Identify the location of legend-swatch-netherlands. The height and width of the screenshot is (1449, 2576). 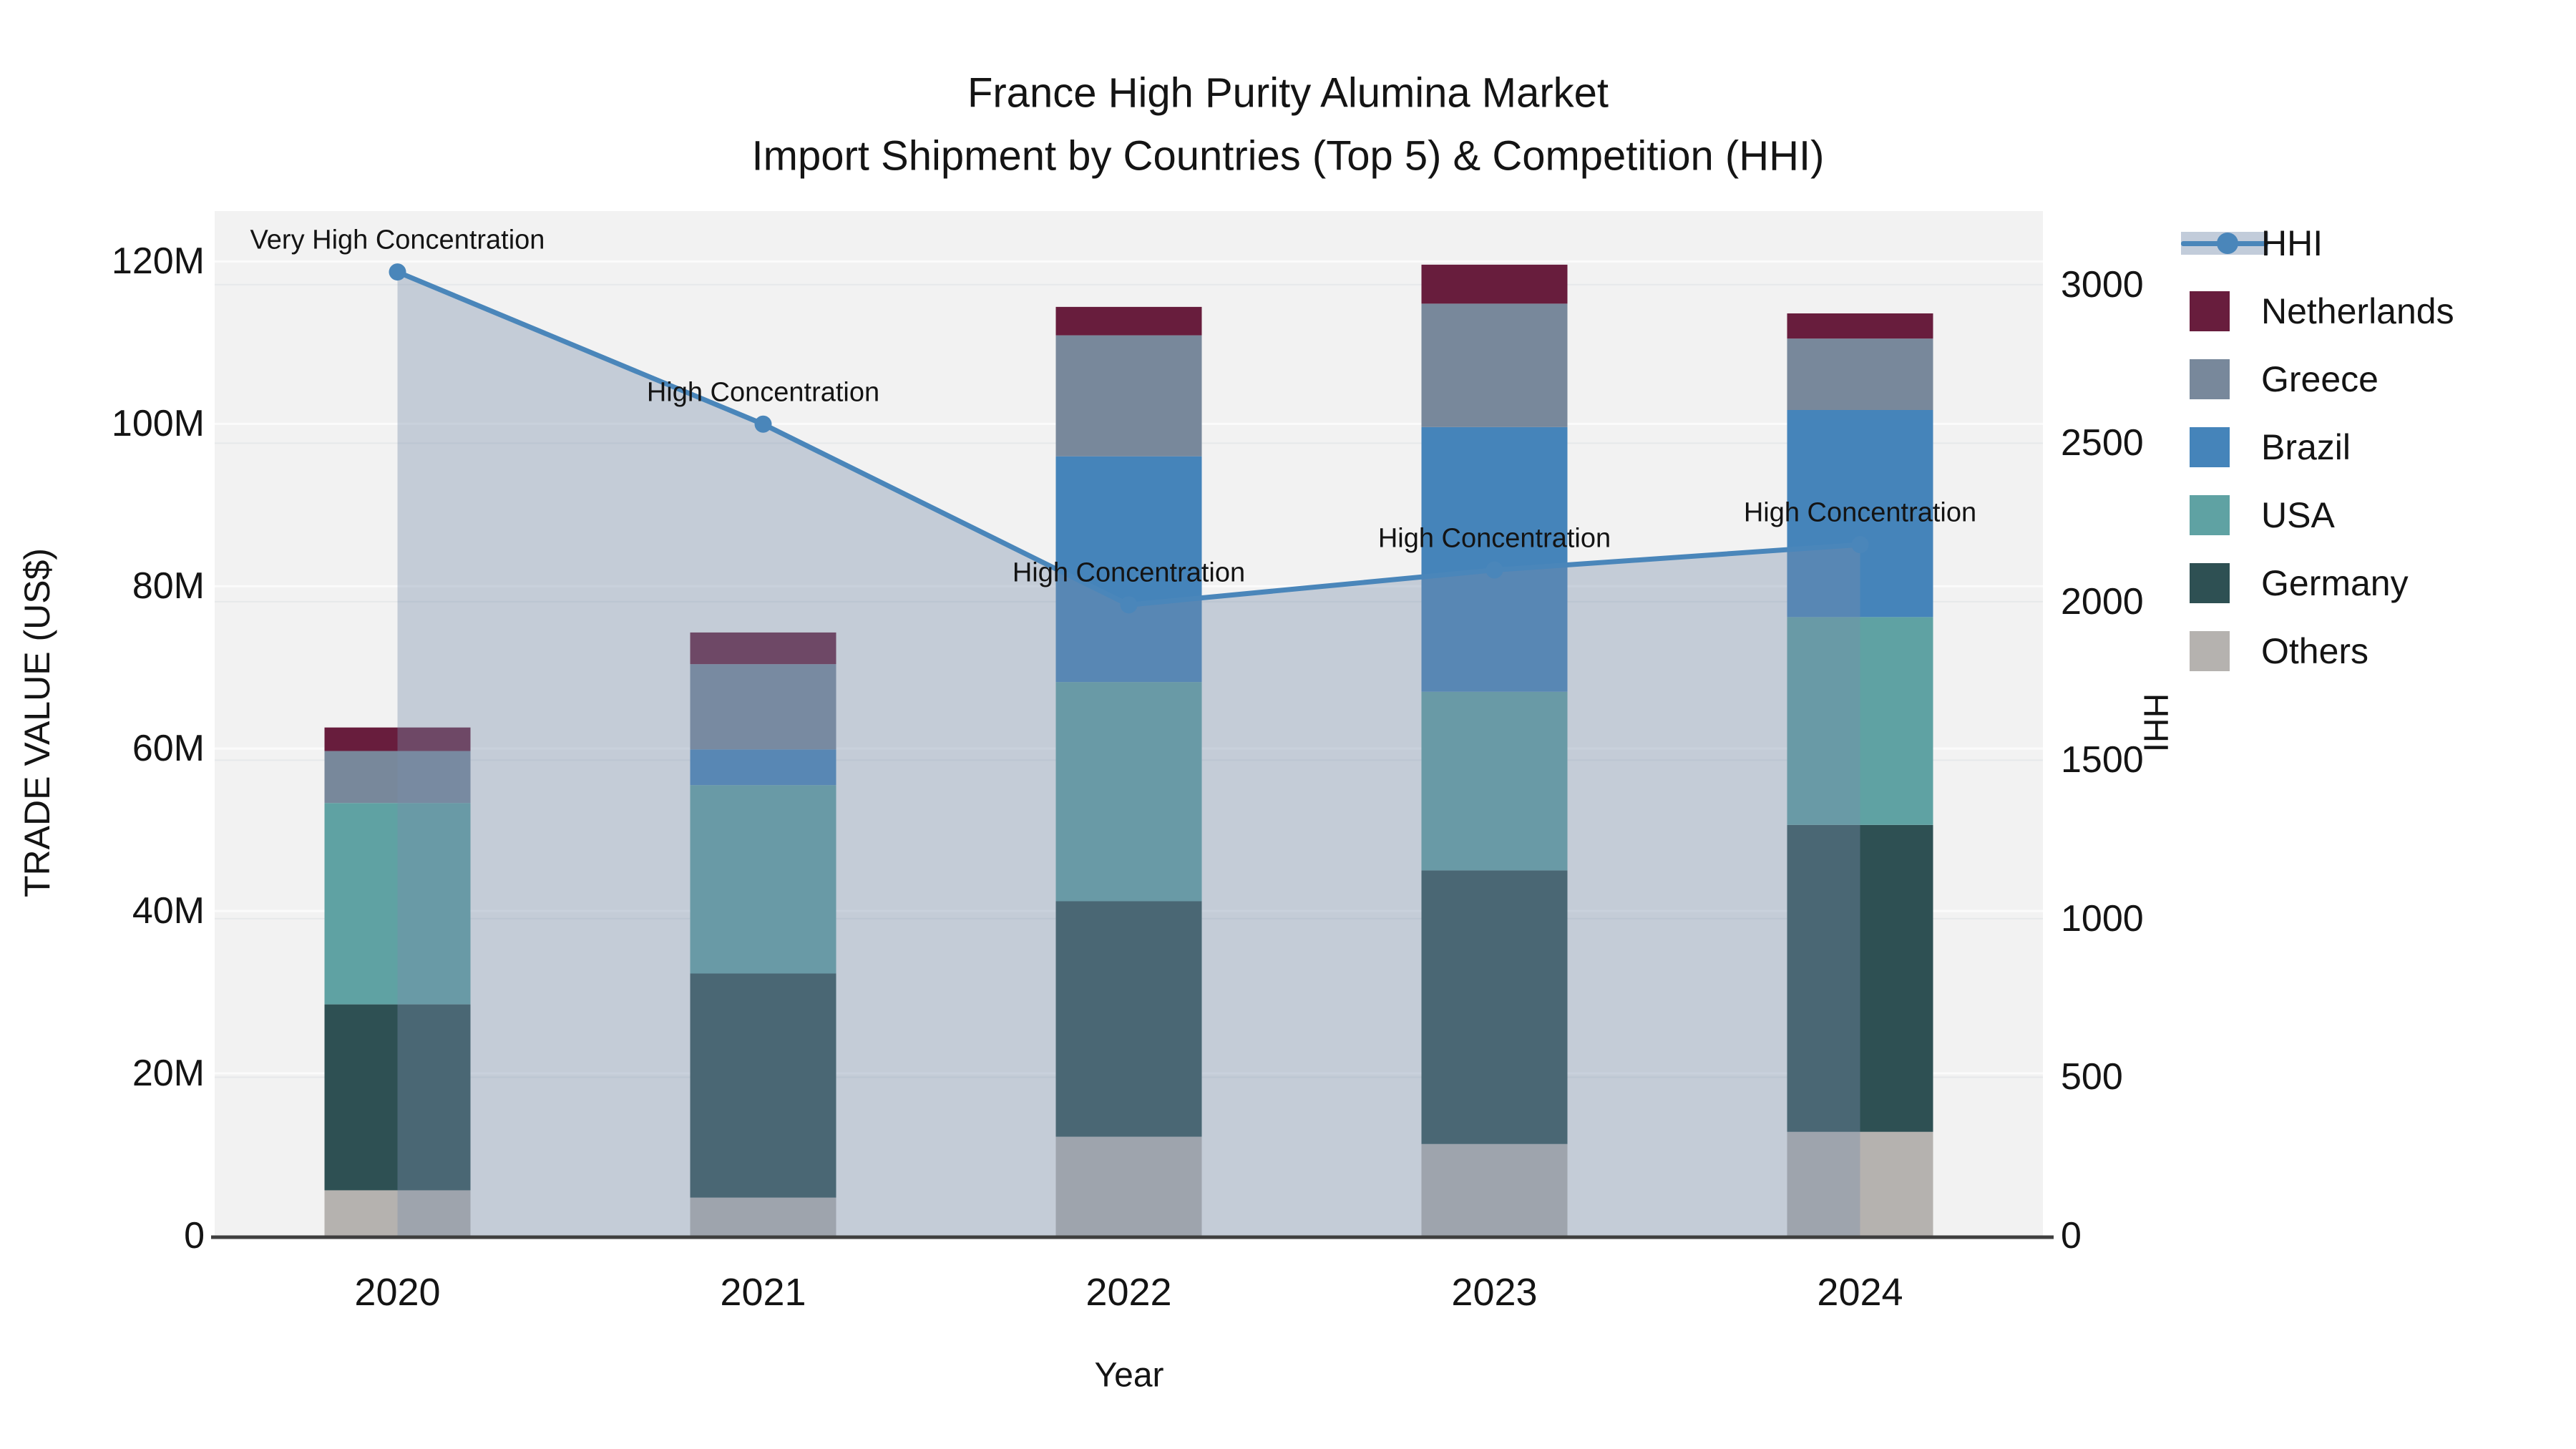
(2210, 311).